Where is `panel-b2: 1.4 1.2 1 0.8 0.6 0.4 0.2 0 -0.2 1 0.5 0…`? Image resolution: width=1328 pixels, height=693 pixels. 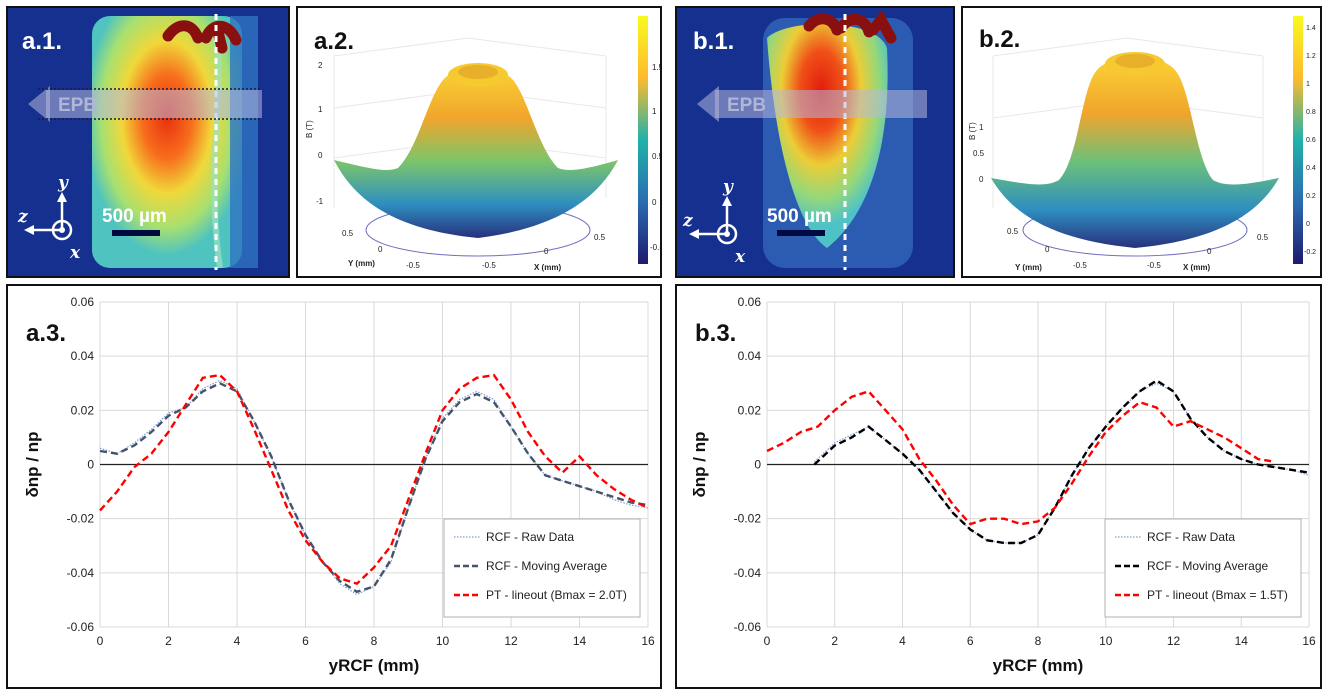 panel-b2: 1.4 1.2 1 0.8 0.6 0.4 0.2 0 -0.2 1 0.5 0… is located at coordinates (1141, 142).